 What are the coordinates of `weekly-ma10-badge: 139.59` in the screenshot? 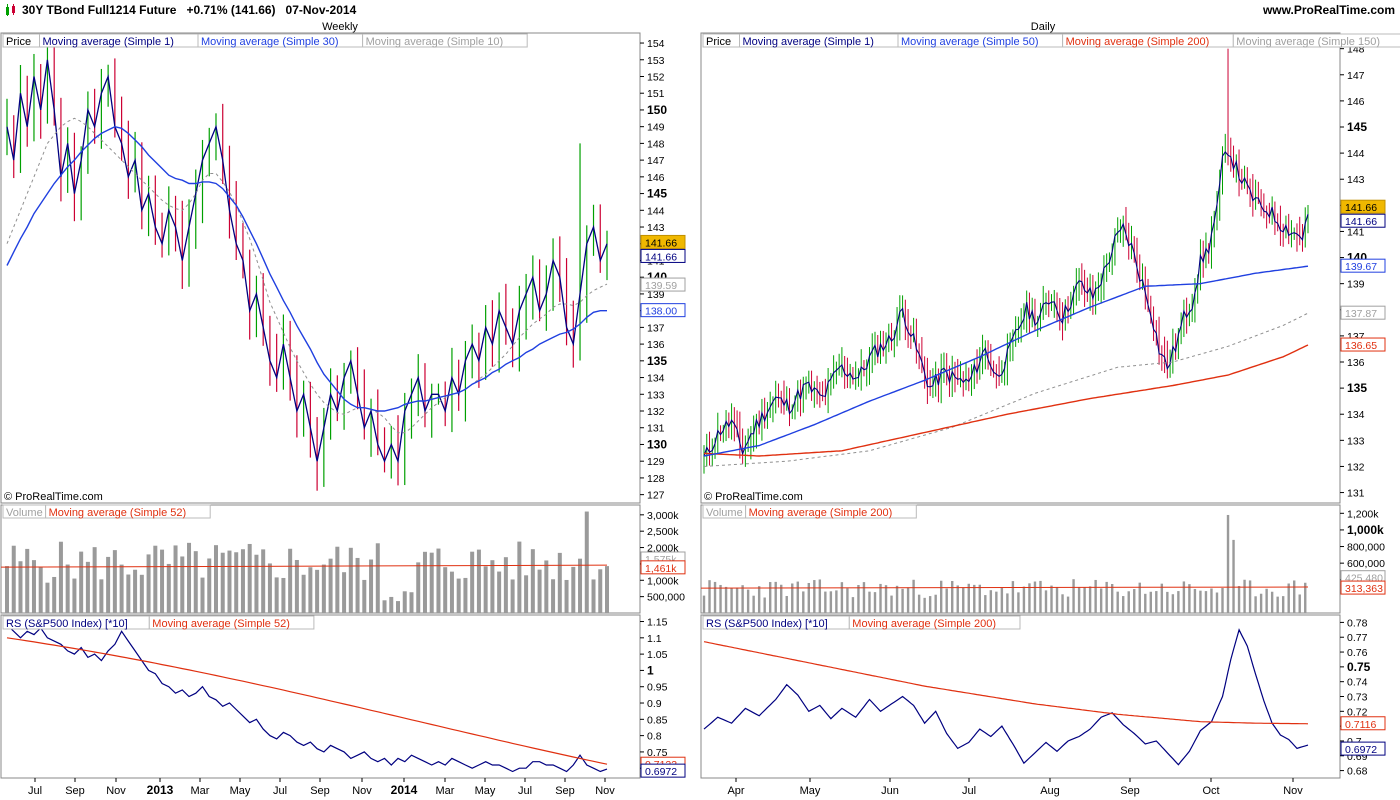 It's located at (661, 286).